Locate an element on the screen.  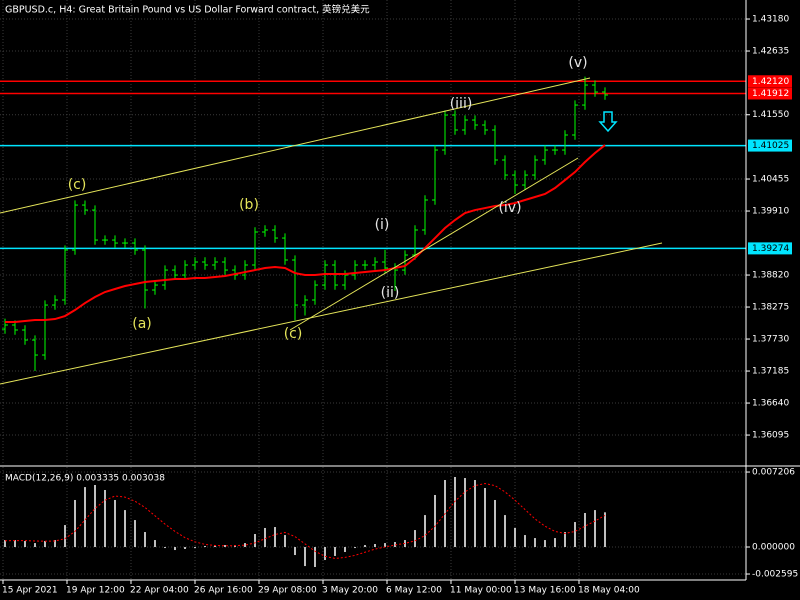
y-tick-label: 0.007206 is located at coordinates (773, 473).